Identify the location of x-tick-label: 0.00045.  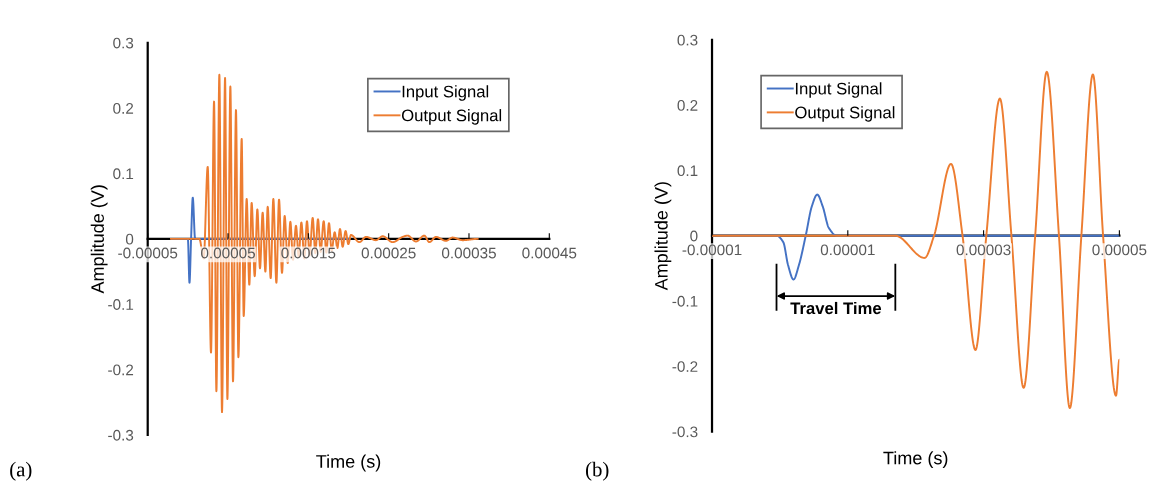
(549, 253).